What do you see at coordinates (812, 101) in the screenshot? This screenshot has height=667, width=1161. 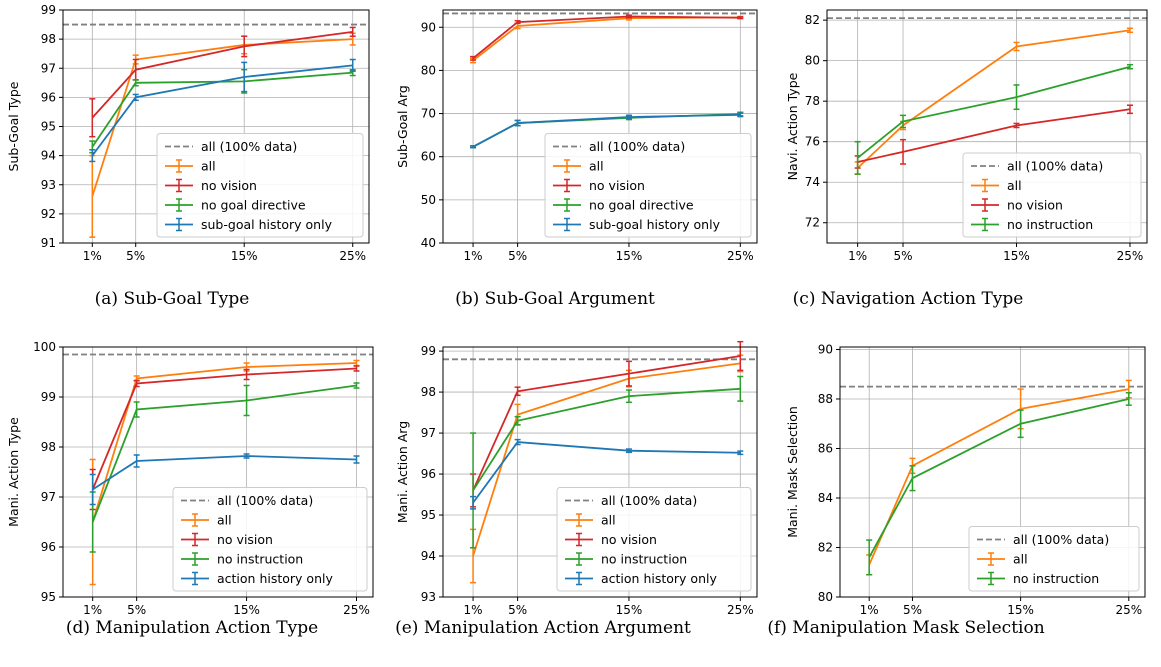 I see `y-tick-label: 78` at bounding box center [812, 101].